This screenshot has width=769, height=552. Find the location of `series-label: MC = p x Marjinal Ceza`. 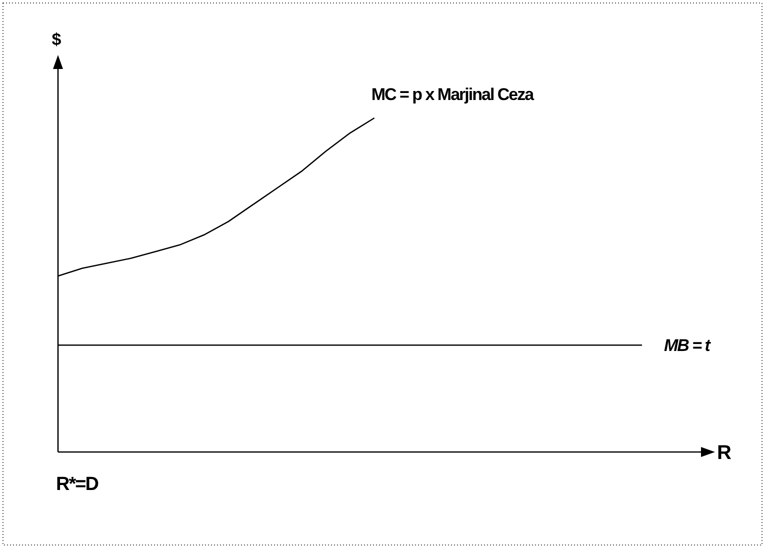

series-label: MC = p x Marjinal Ceza is located at coordinates (453, 94).